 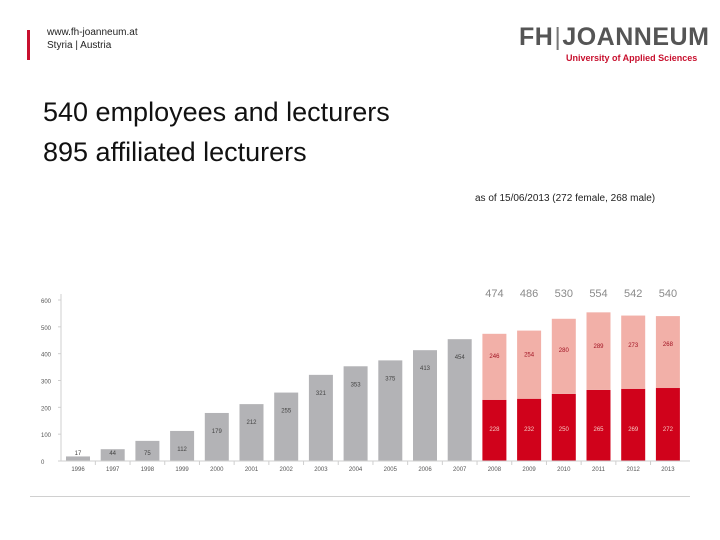 I want to click on x-tick-label: 2000, so click(x=217, y=470).